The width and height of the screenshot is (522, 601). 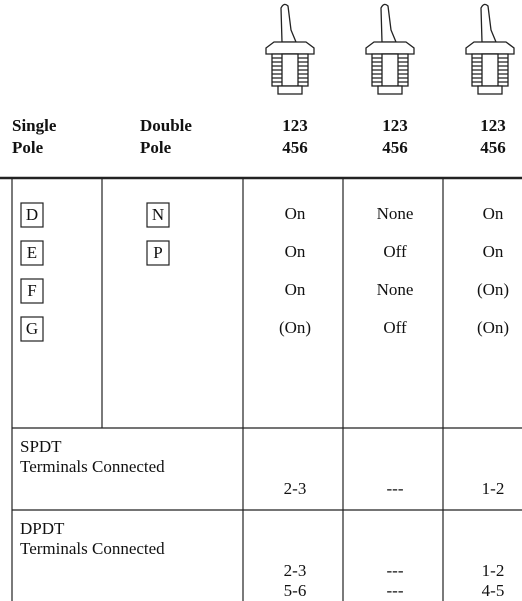 I want to click on code: G, so click(x=32, y=328).